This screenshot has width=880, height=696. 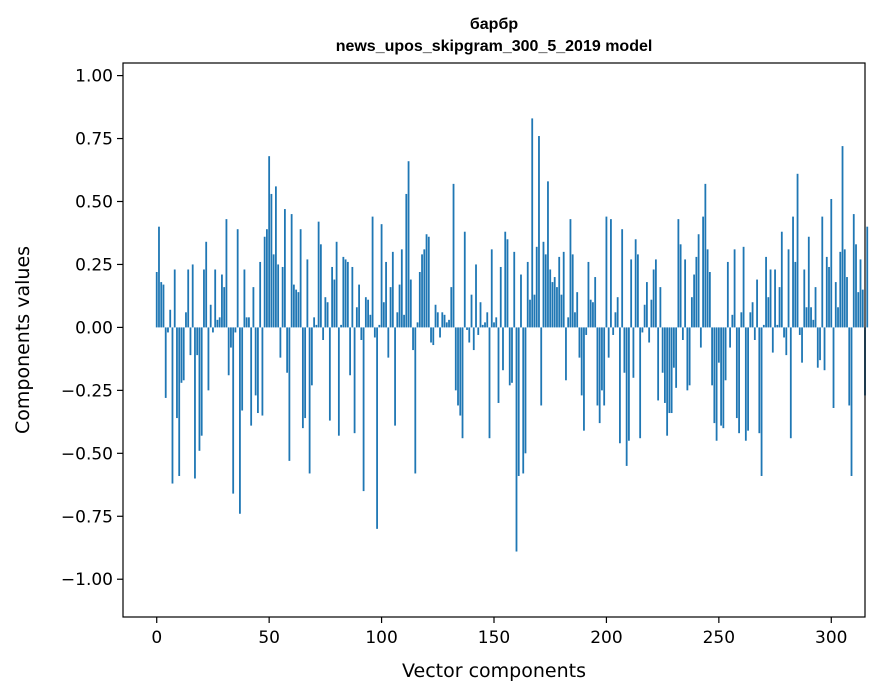 I want to click on y-tick-label: −1.00, so click(x=87, y=580).